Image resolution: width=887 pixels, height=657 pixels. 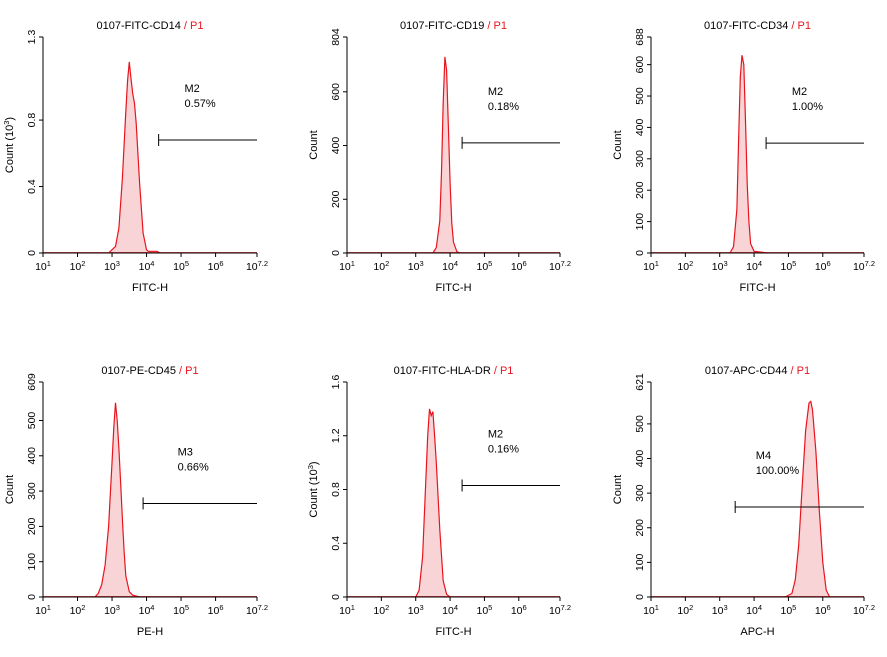 I want to click on gate-percent: 100.00%, so click(x=778, y=471).